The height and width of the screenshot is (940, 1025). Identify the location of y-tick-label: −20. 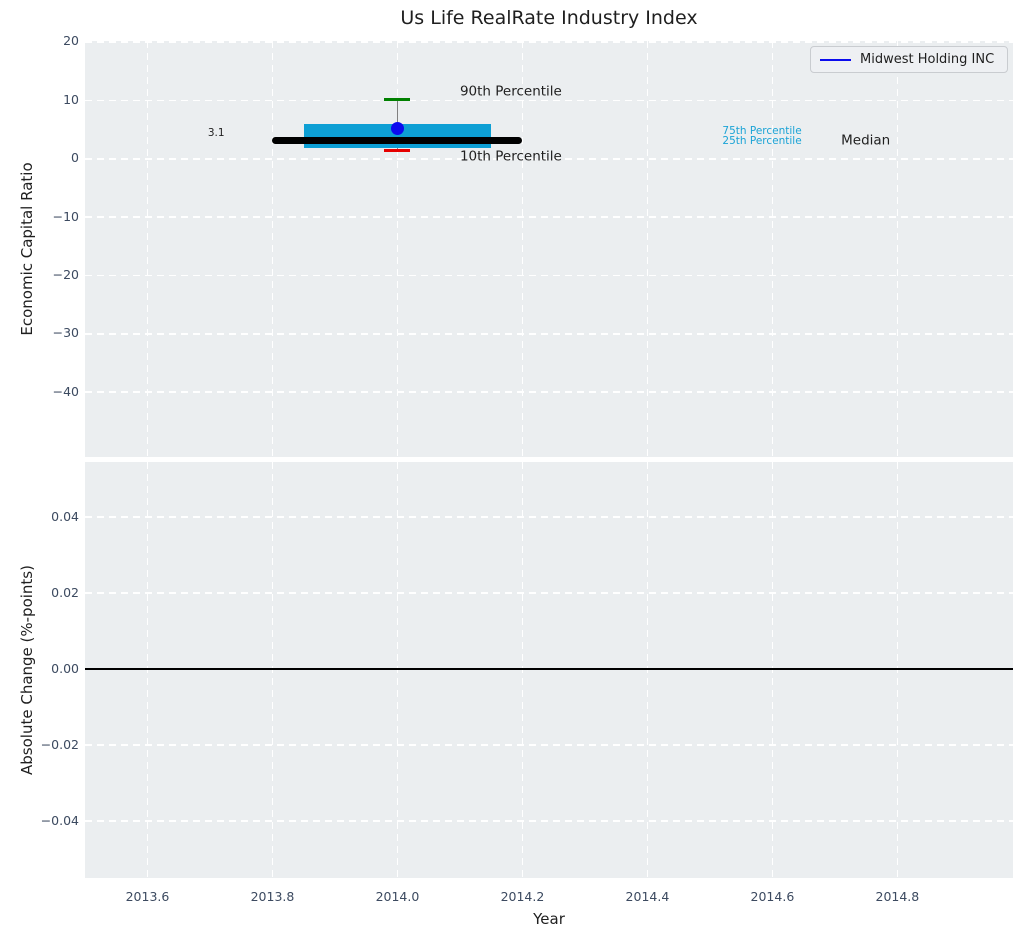
(65, 274).